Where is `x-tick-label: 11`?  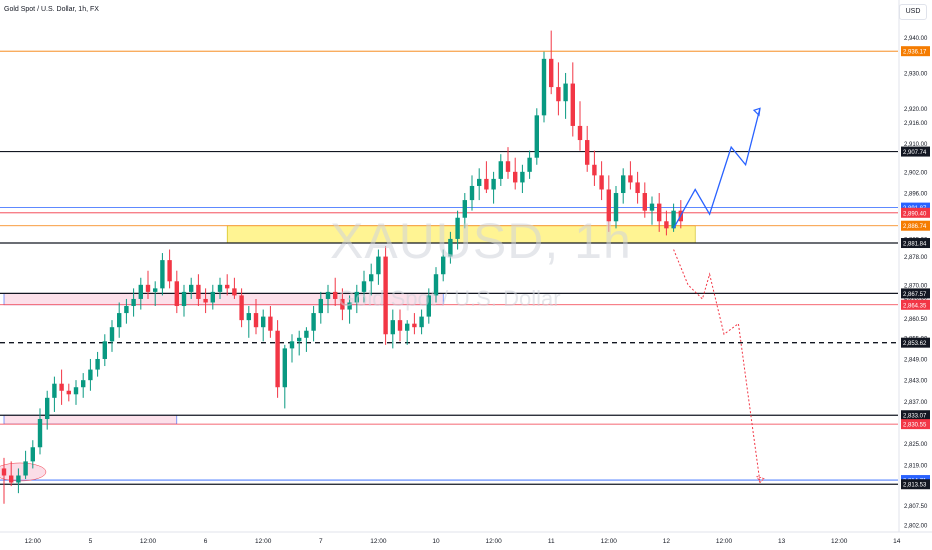 x-tick-label: 11 is located at coordinates (551, 541).